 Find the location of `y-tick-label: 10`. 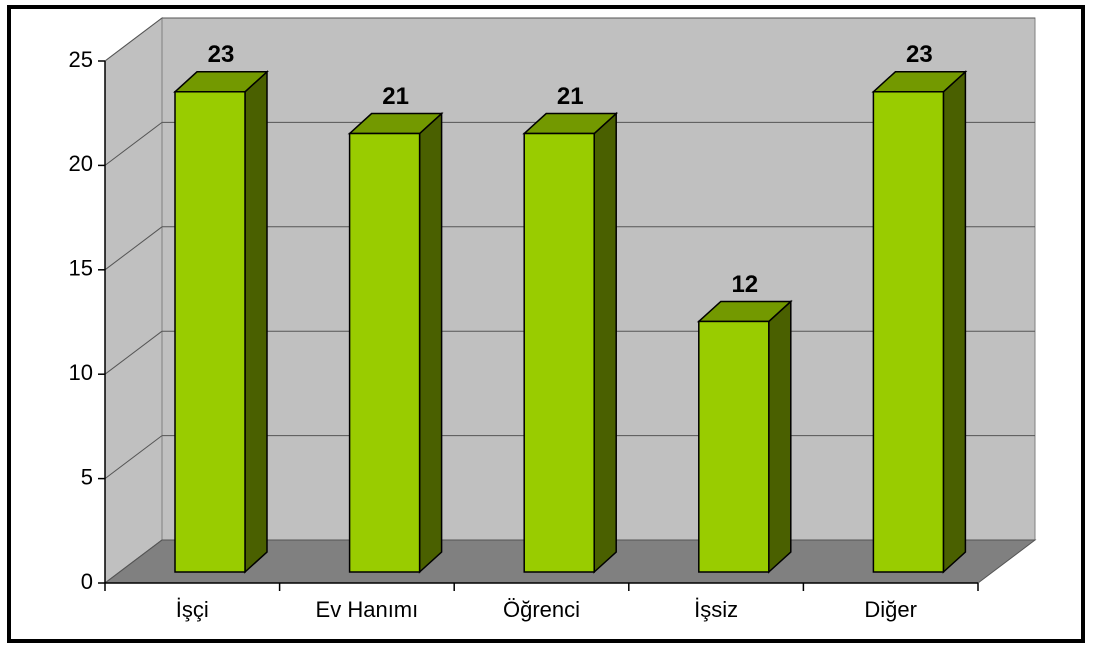

y-tick-label: 10 is located at coordinates (81, 372).